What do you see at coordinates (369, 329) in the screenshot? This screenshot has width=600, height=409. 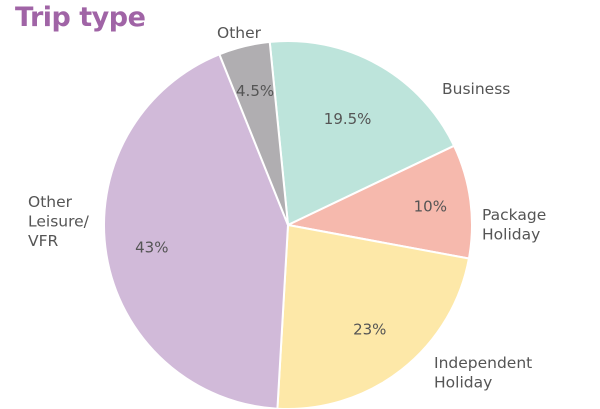 I see `value-label-independent: 23%` at bounding box center [369, 329].